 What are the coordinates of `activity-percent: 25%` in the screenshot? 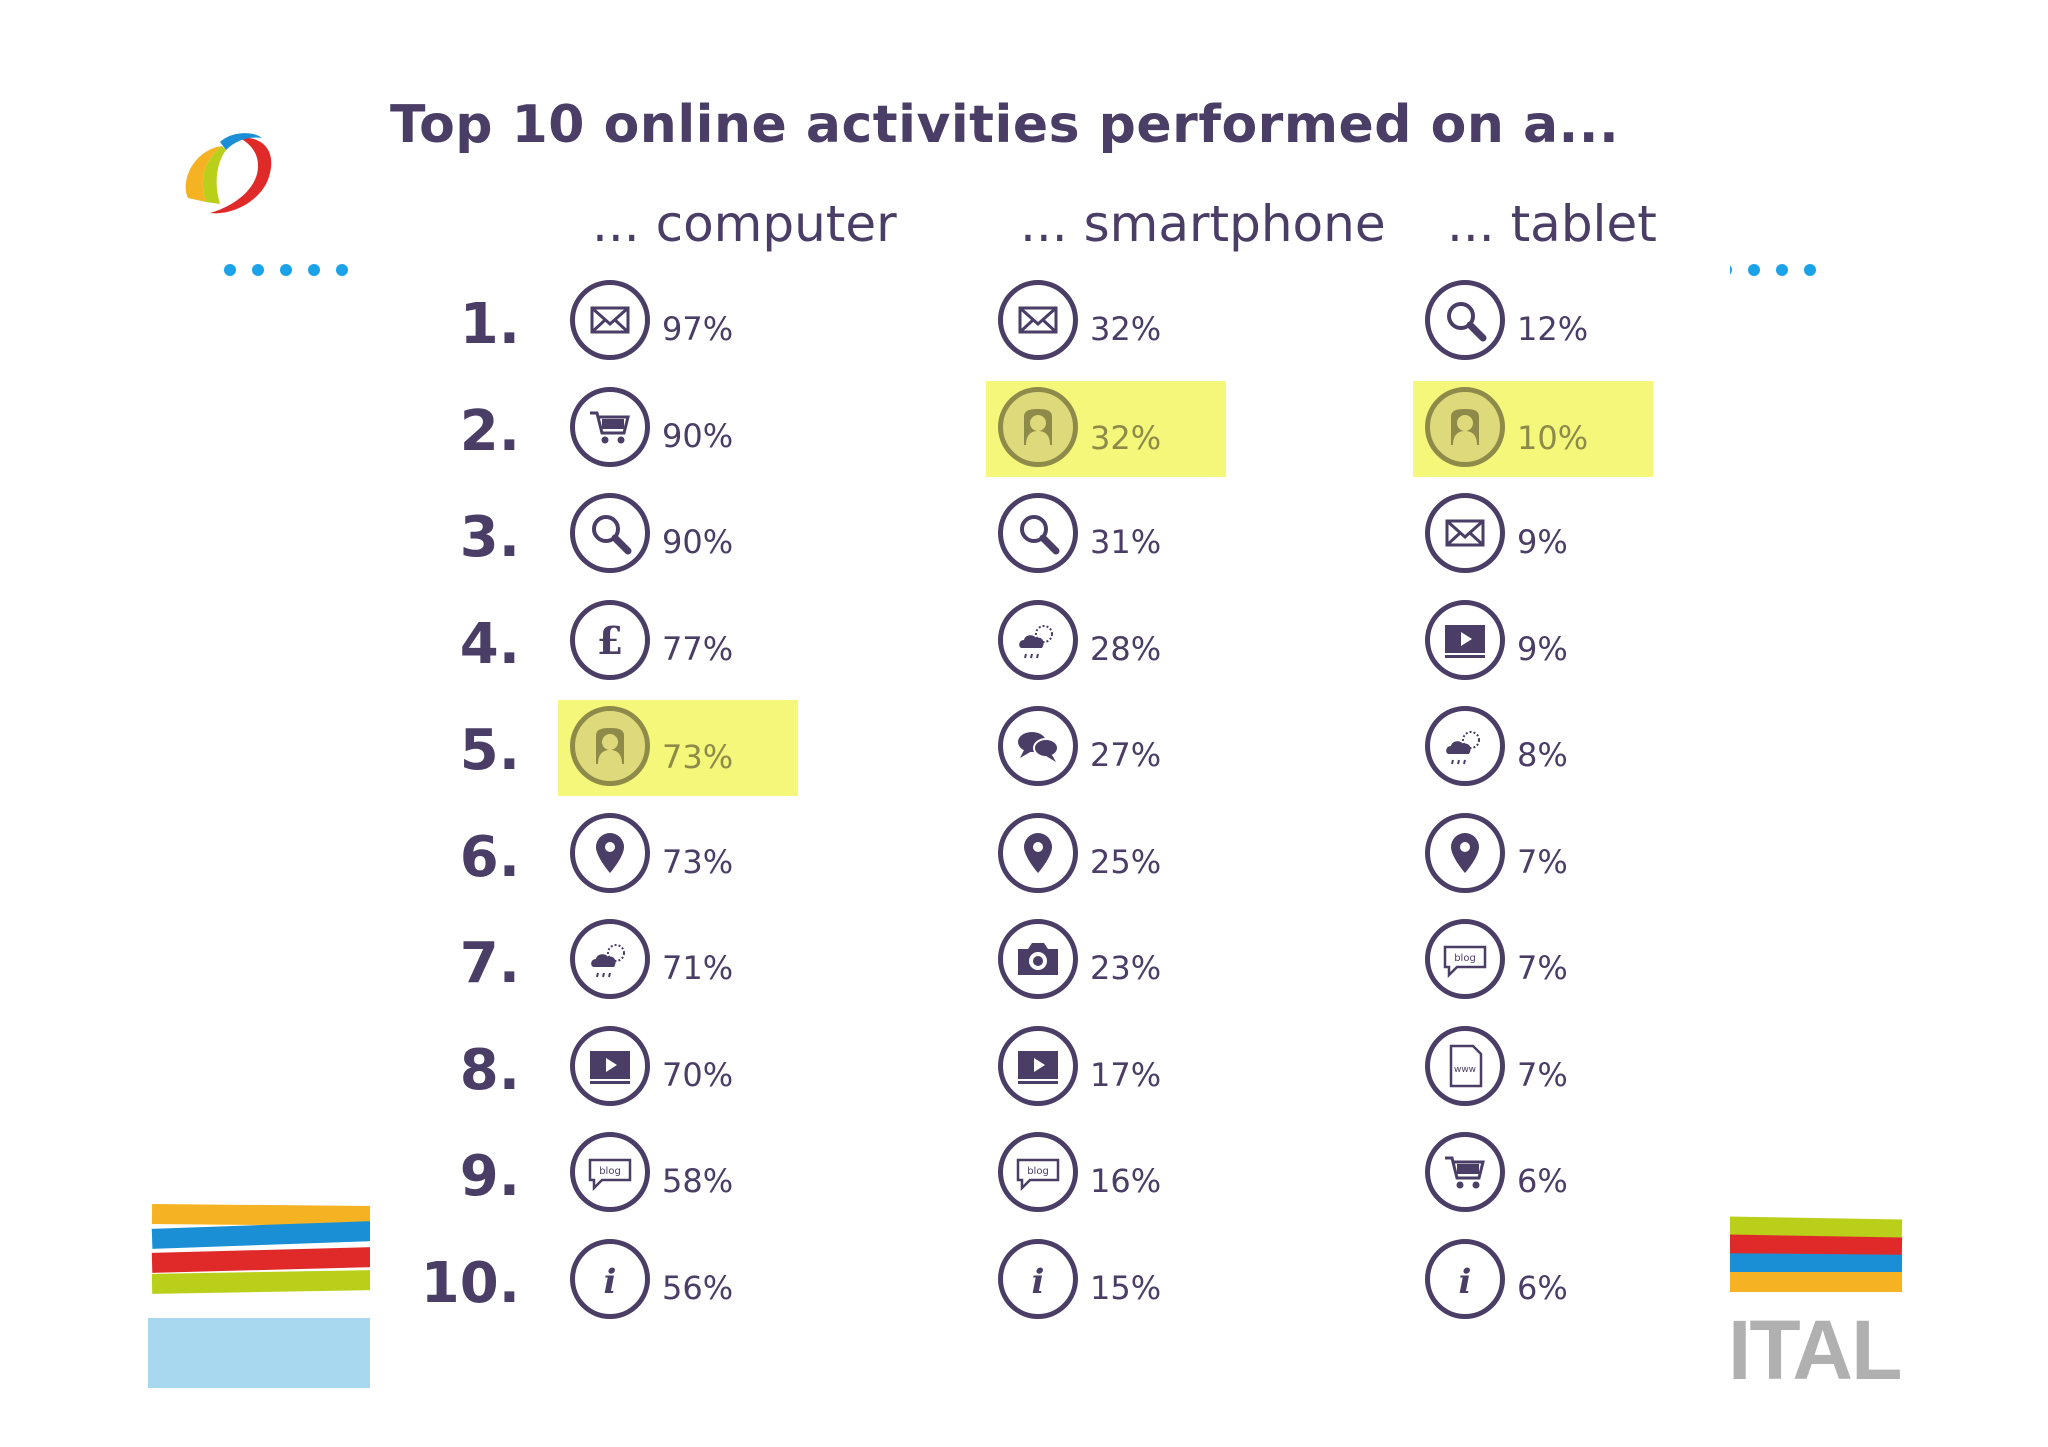 It's located at (1126, 861).